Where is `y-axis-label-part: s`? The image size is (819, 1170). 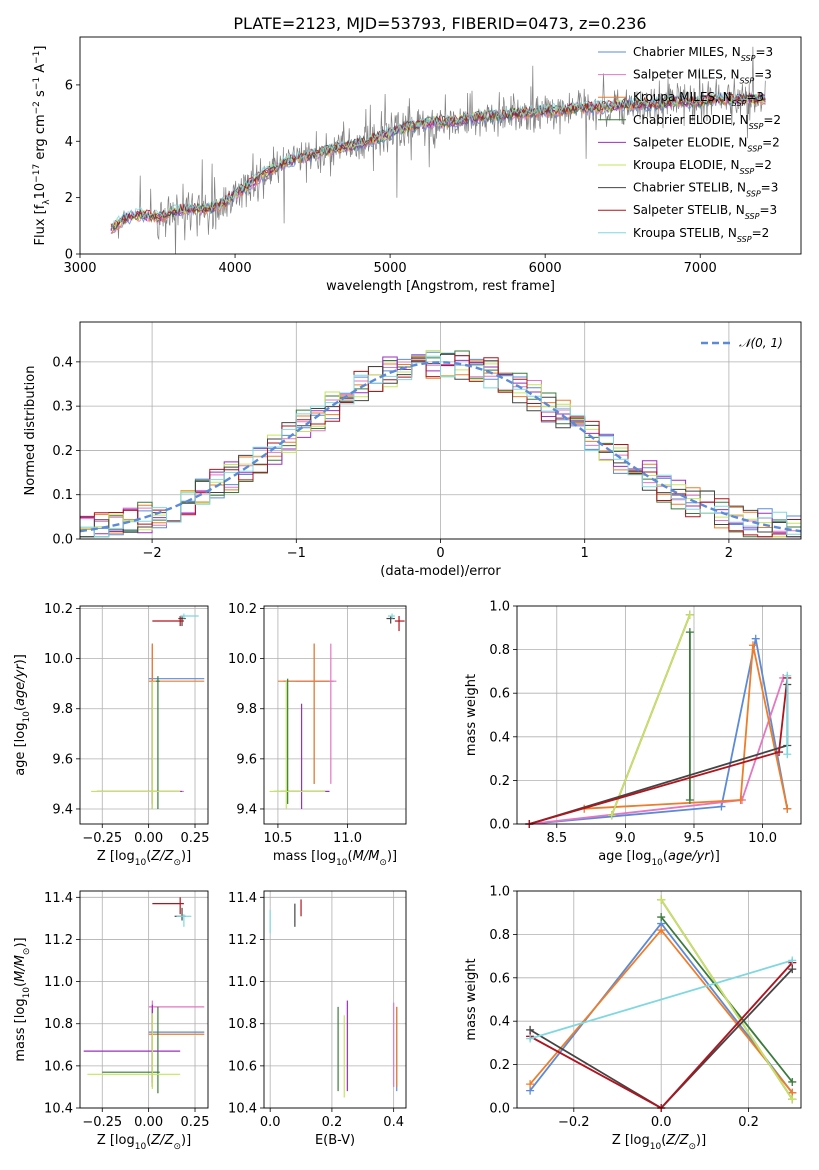 y-axis-label-part: s is located at coordinates (40, 95).